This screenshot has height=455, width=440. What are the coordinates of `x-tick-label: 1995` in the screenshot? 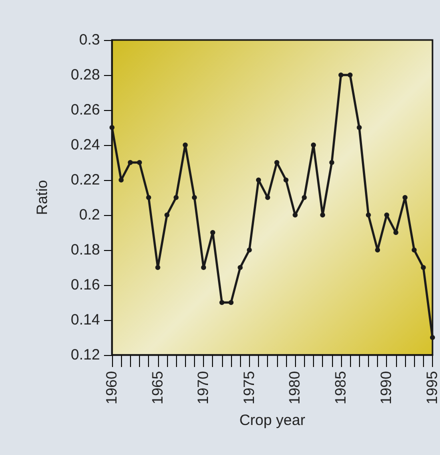 It's located at (432, 387).